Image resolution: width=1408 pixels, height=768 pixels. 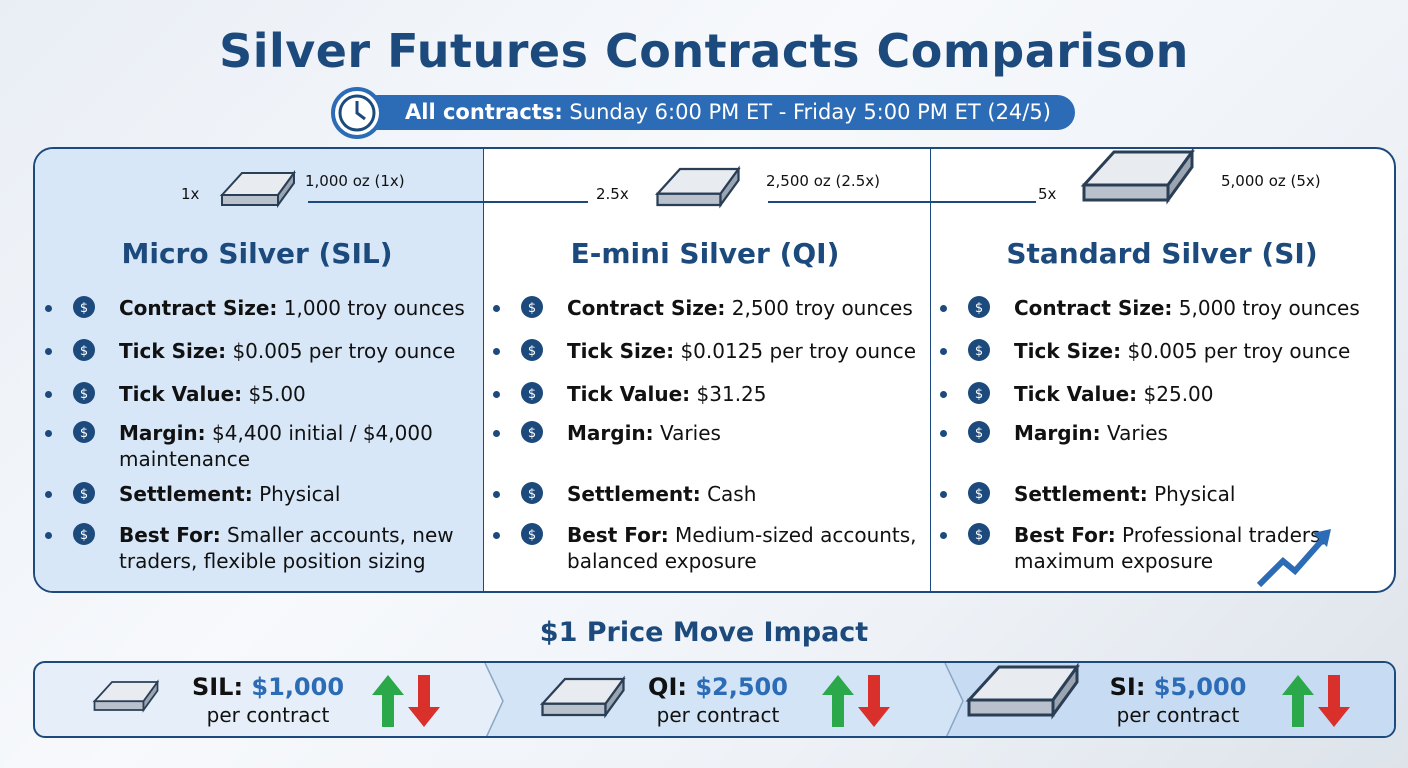 I want to click on hours-label: All contracts:, so click(x=484, y=112).